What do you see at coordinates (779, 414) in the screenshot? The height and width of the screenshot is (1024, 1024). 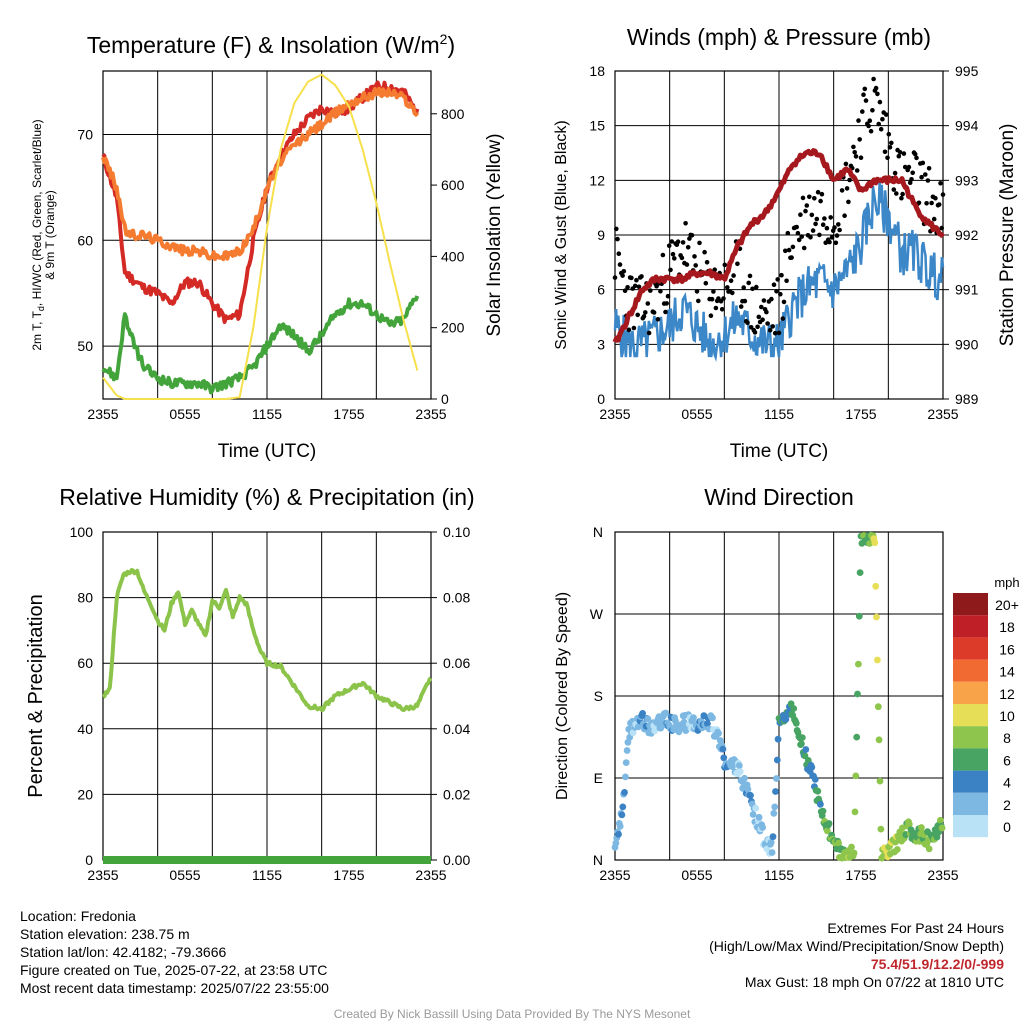 I see `wind-x-tick-label: 1155` at bounding box center [779, 414].